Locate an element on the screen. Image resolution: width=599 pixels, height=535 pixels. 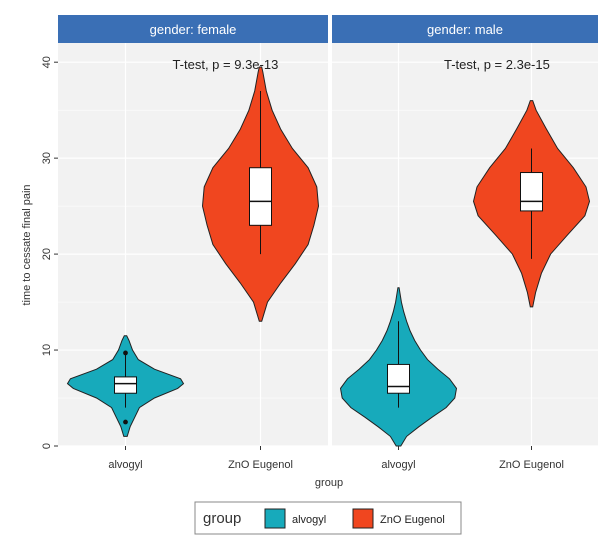
facet-strip-label: gender: male is located at coordinates (465, 29).